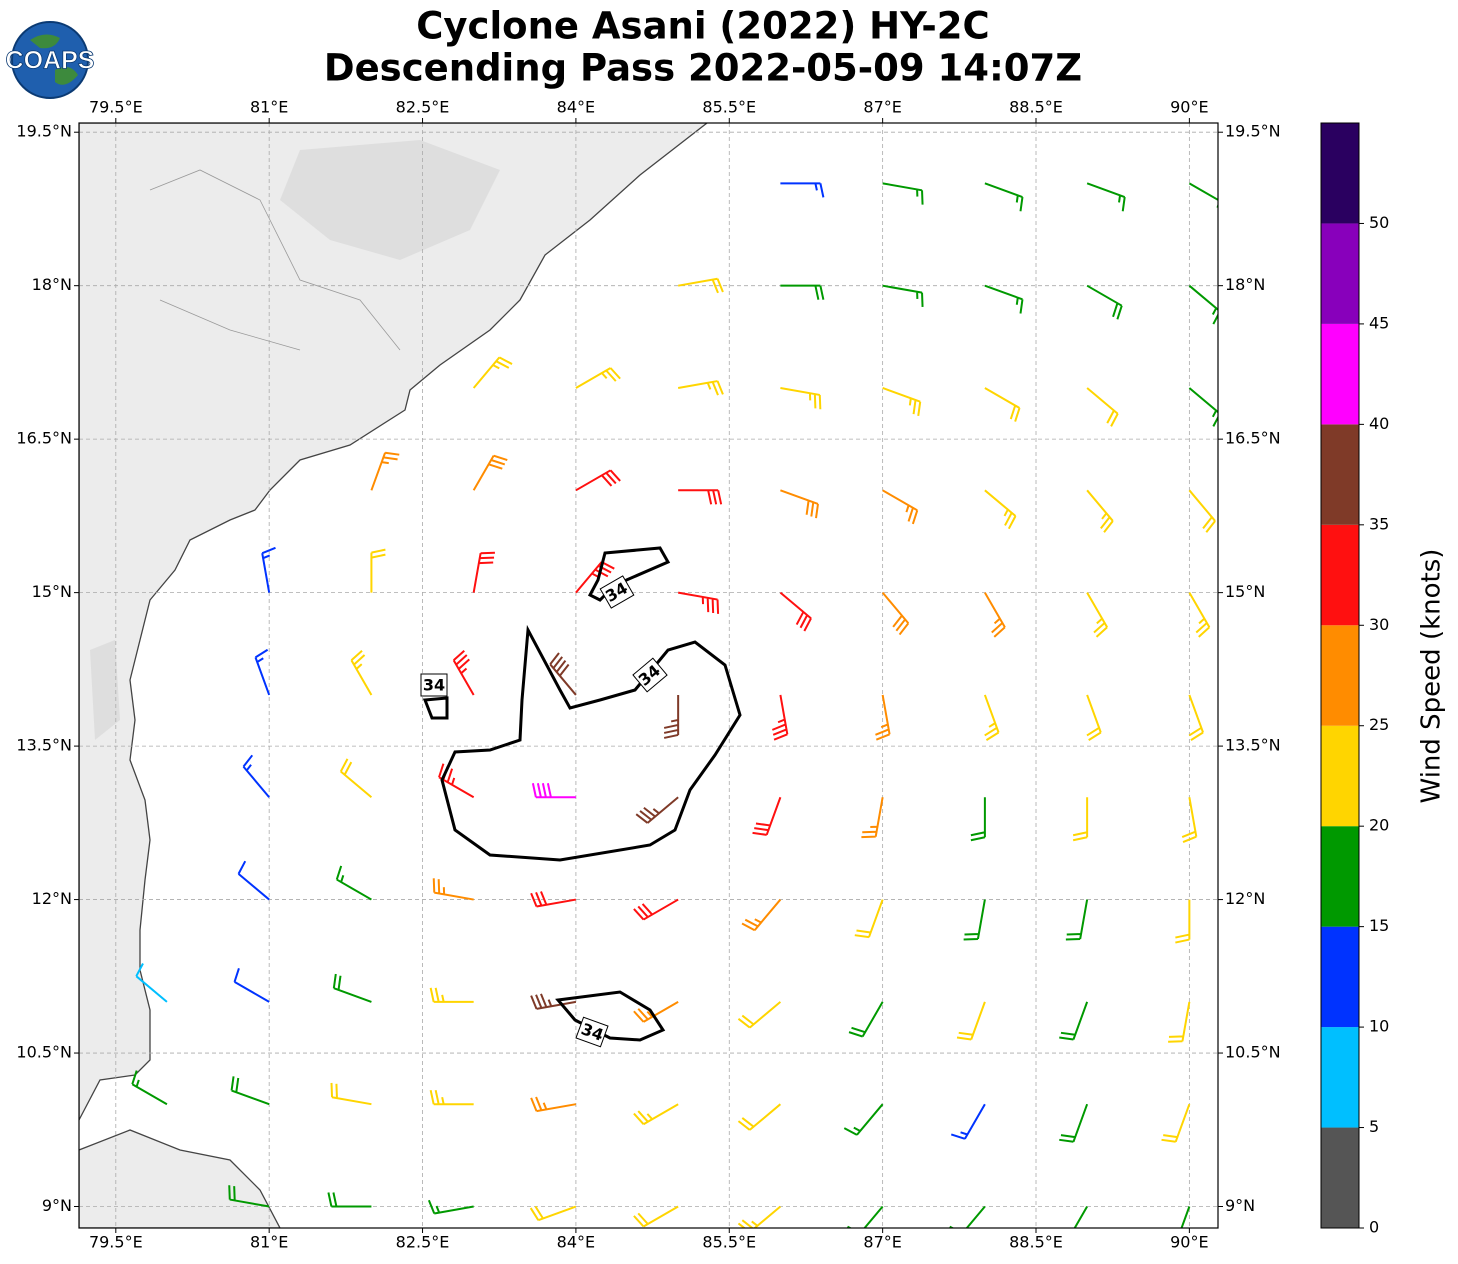  Describe the element at coordinates (44, 131) in the screenshot. I see `y-tick-label: 19.5°N` at that location.